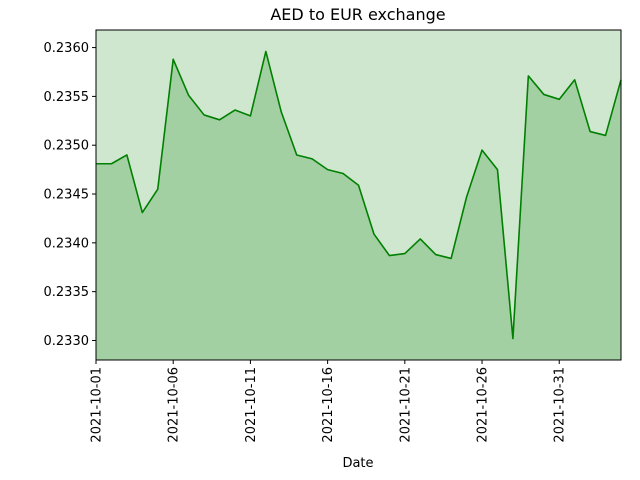 The height and width of the screenshot is (480, 640). Describe the element at coordinates (357, 463) in the screenshot. I see `x-axis-label: Date` at that location.